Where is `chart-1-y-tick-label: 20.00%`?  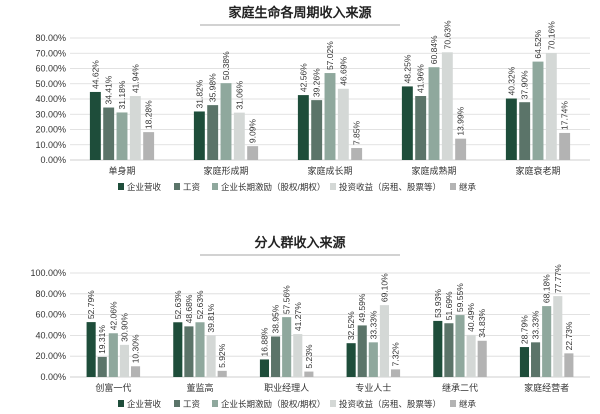
chart-1-y-tick-label: 20.00% is located at coordinates (50, 130).